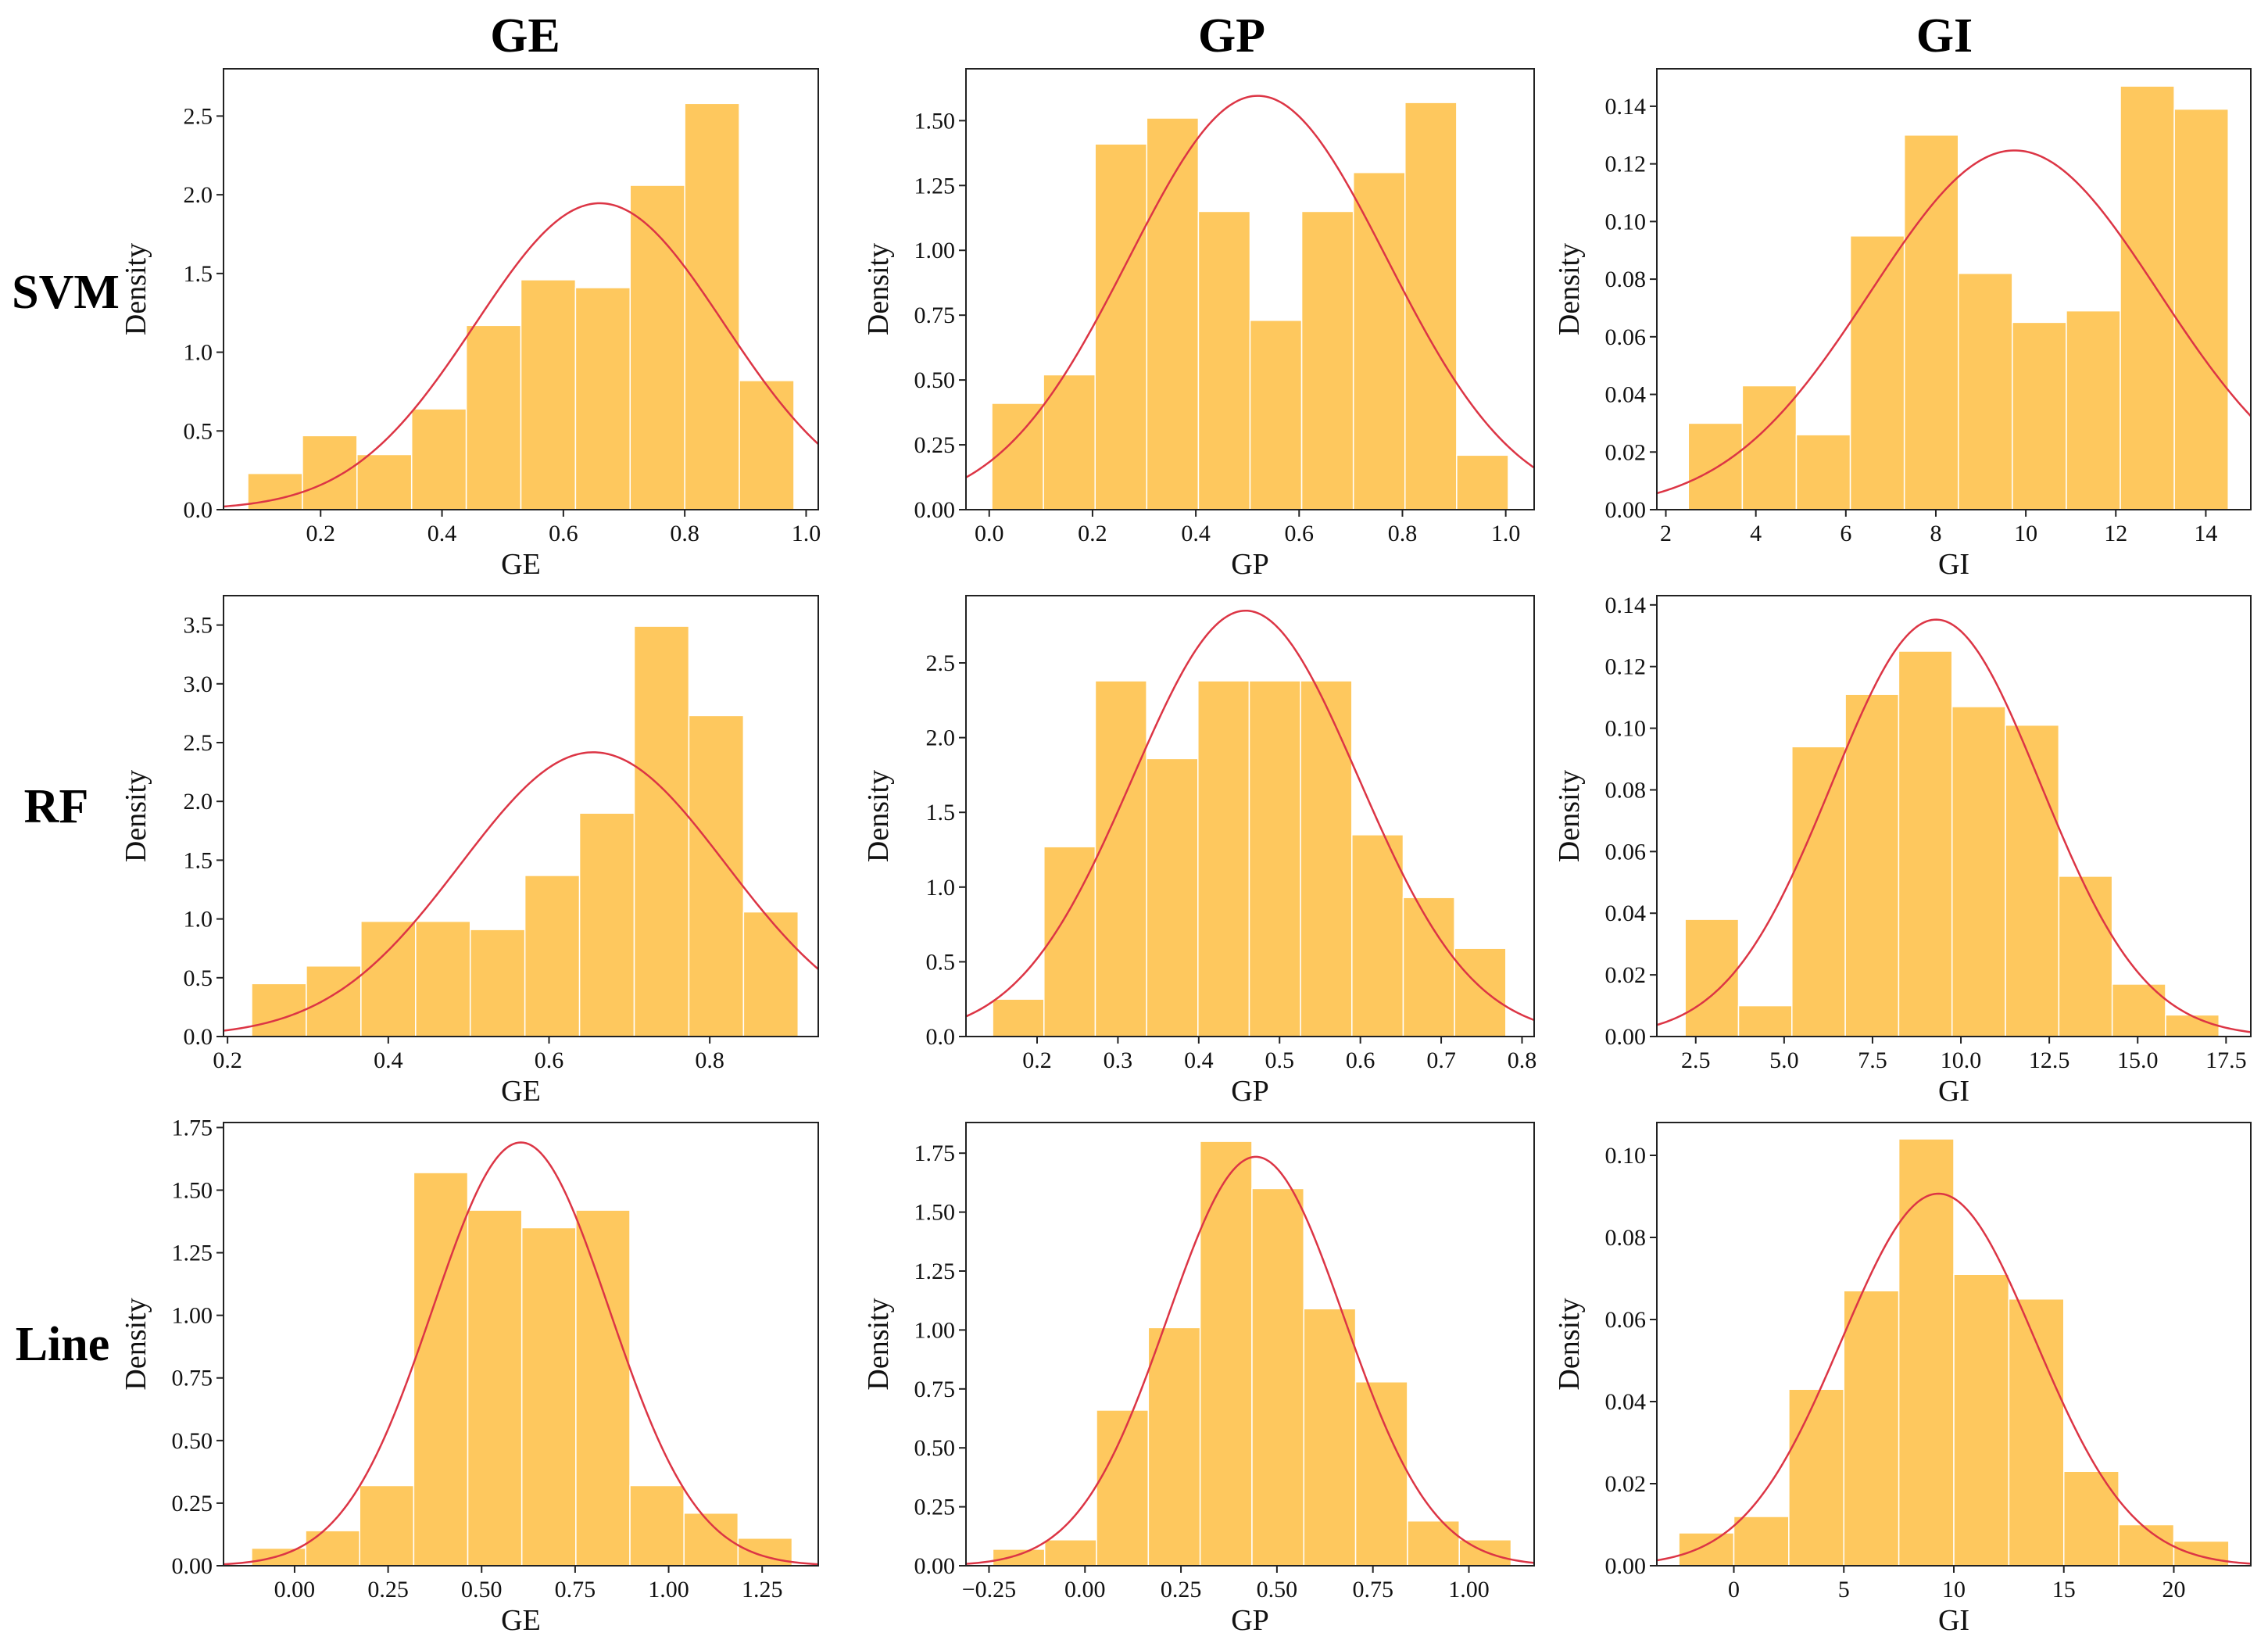  I want to click on chart-rf-ge-xtick-label-2: 0.6, so click(550, 1060).